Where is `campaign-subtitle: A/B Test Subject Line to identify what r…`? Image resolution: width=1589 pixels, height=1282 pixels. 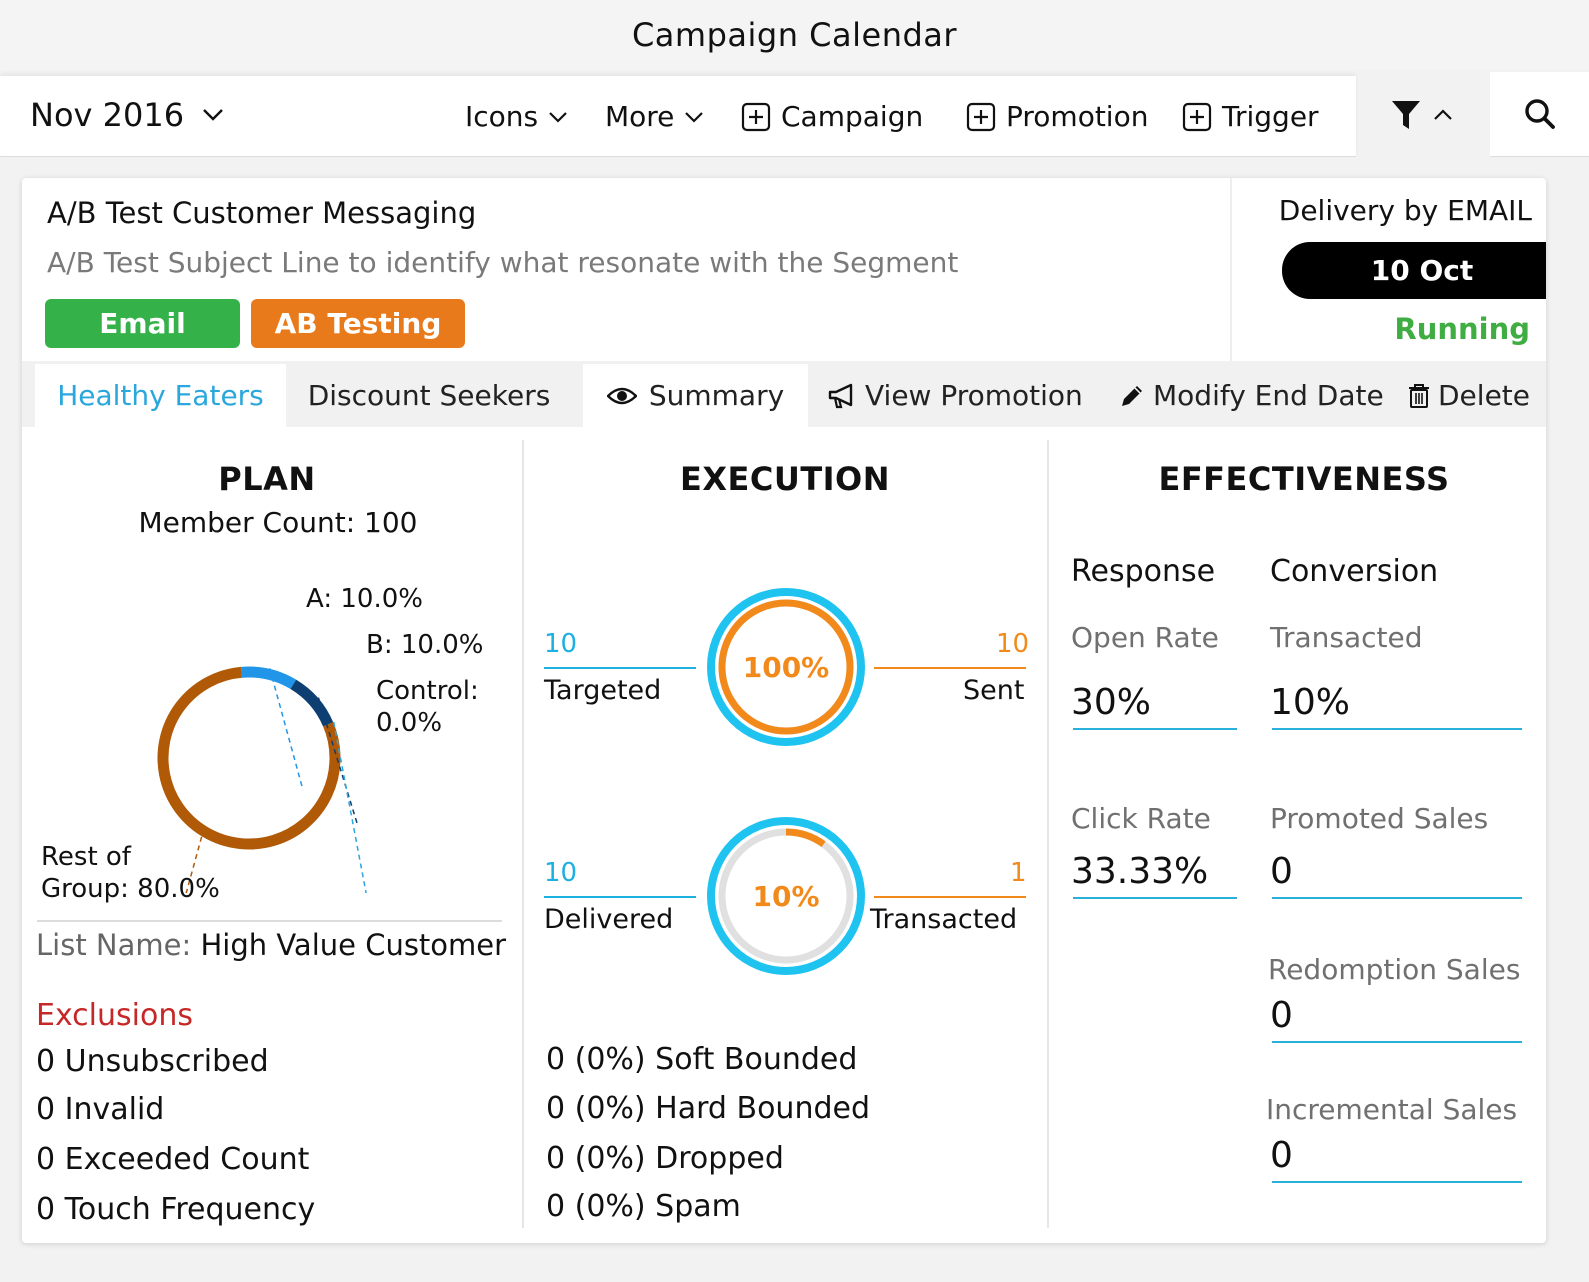 campaign-subtitle: A/B Test Subject Line to identify what r… is located at coordinates (503, 262).